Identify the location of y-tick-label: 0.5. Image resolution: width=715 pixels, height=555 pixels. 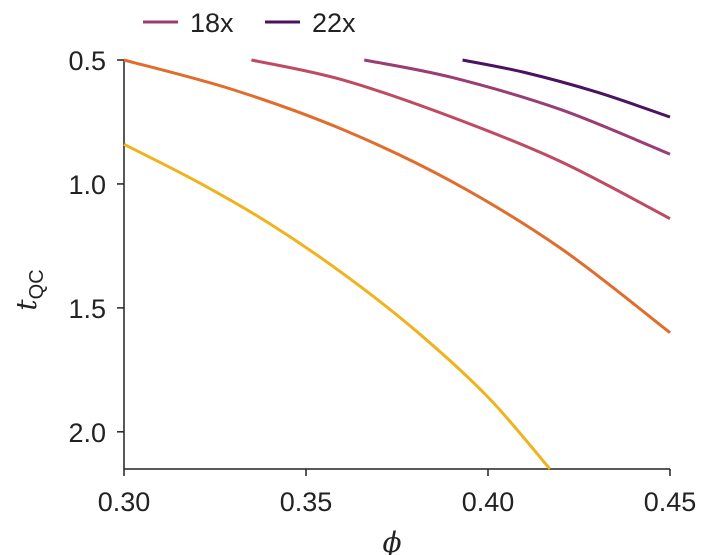
(87, 61).